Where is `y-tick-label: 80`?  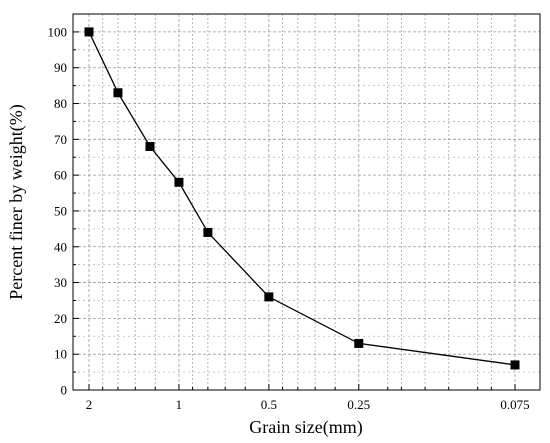 y-tick-label: 80 is located at coordinates (60, 103).